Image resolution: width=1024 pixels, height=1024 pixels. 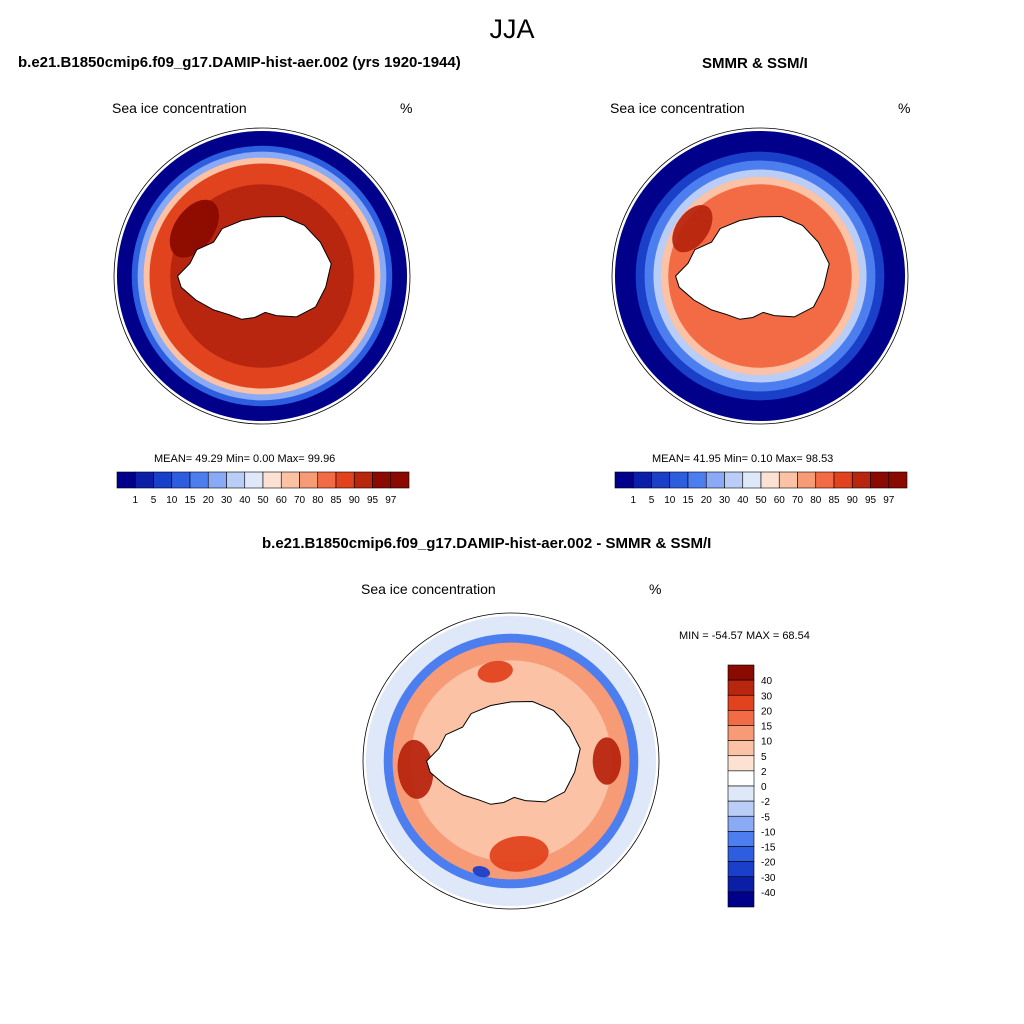 What do you see at coordinates (135, 500) in the screenshot?
I see `model-colorbar-tick-label: 1` at bounding box center [135, 500].